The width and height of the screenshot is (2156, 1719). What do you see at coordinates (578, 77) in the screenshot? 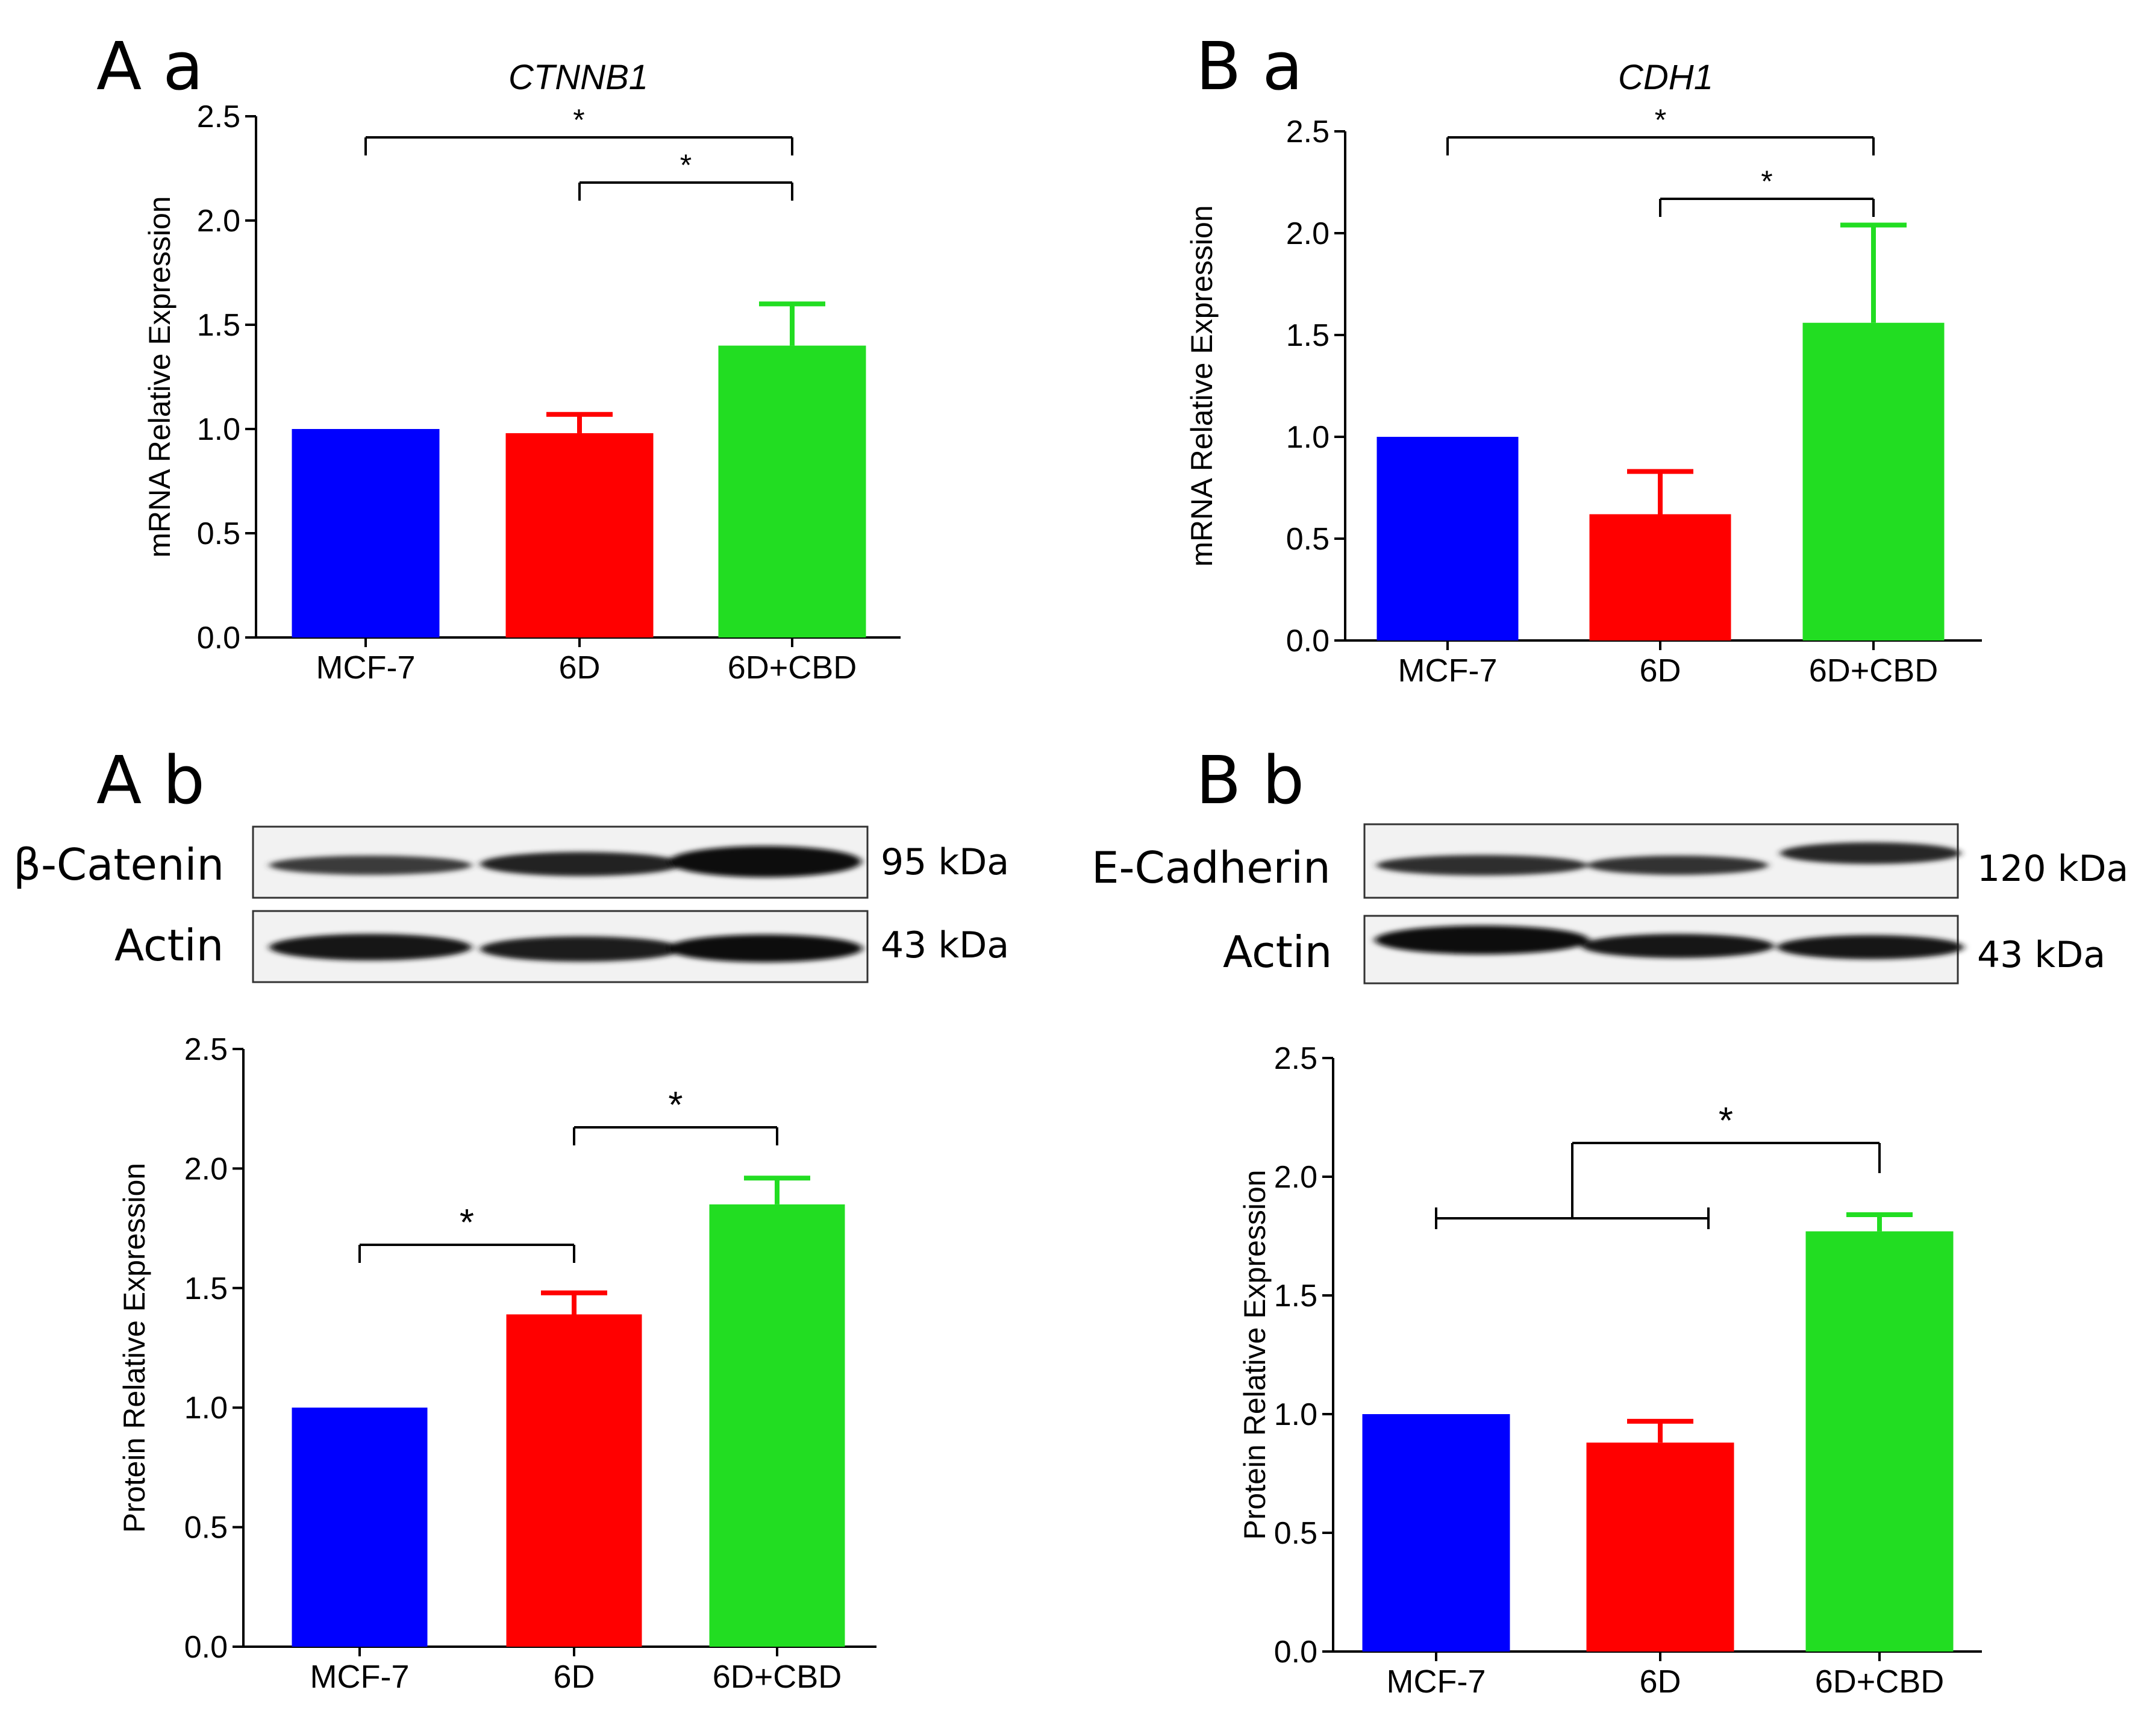
I see `chart-title: CTNNB1` at bounding box center [578, 77].